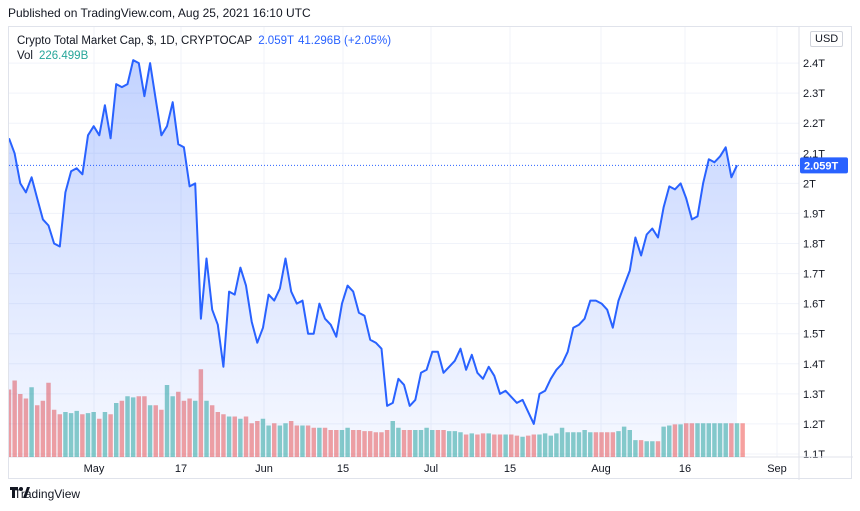  What do you see at coordinates (276, 41) in the screenshot?
I see `last-price: 2.059T` at bounding box center [276, 41].